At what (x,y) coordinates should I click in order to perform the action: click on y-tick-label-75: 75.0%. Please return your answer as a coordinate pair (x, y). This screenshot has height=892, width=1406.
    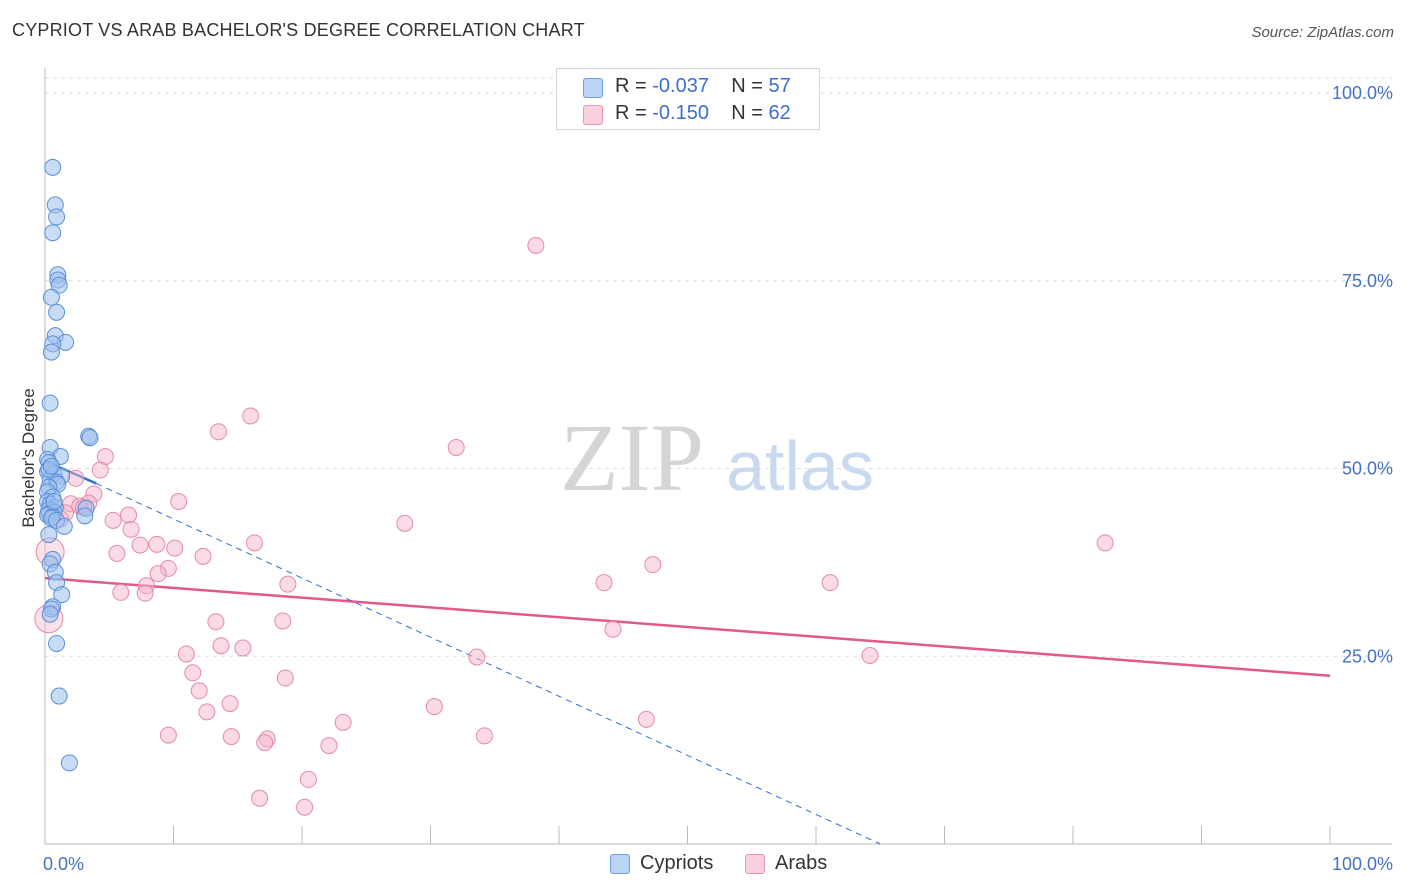
    Looking at the image, I should click on (1367, 281).